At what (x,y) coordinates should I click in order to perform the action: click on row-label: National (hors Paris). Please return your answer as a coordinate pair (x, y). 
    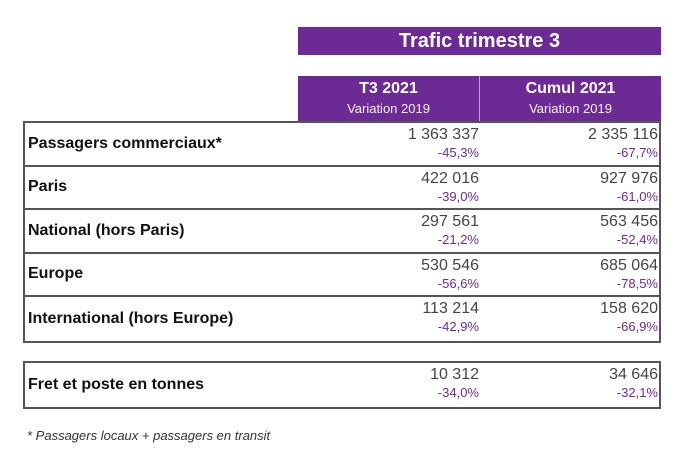
    Looking at the image, I should click on (106, 230).